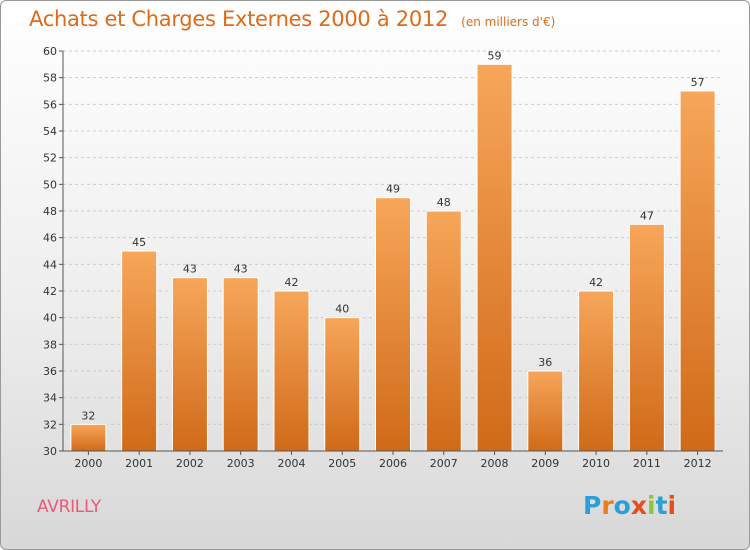 Image resolution: width=750 pixels, height=550 pixels. Describe the element at coordinates (50, 78) in the screenshot. I see `y-tick-label: 58` at that location.